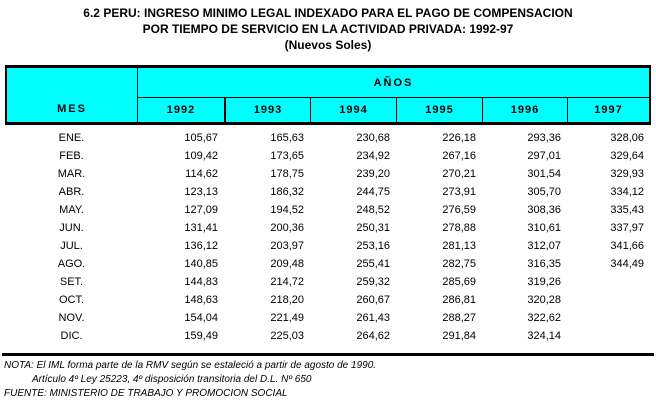 The image size is (656, 404). What do you see at coordinates (459, 210) in the screenshot?
I see `value-cell: 276,59` at bounding box center [459, 210].